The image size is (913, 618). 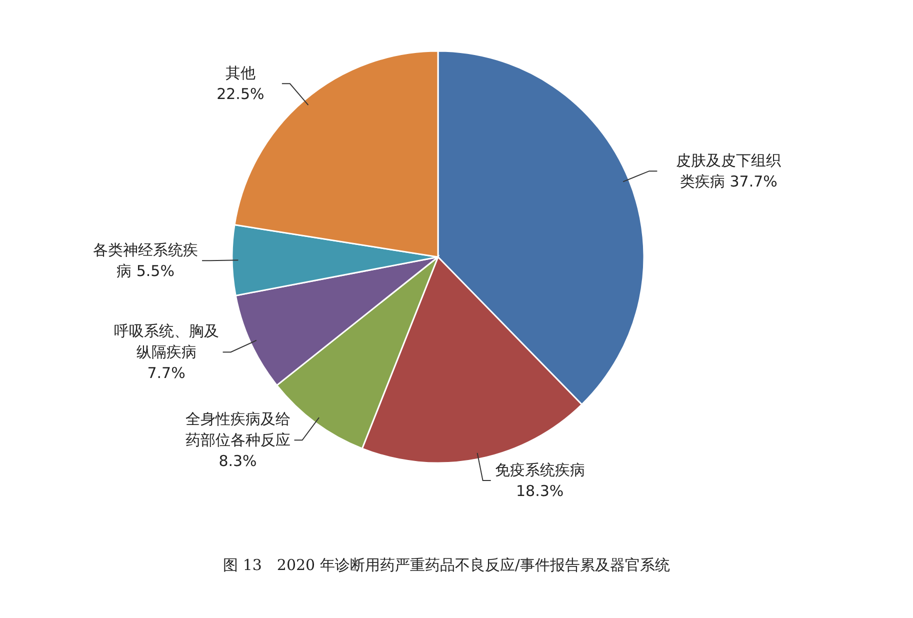 I want to click on slice-label: 呼吸系统、胸及纵隔疾病, so click(x=166, y=342).